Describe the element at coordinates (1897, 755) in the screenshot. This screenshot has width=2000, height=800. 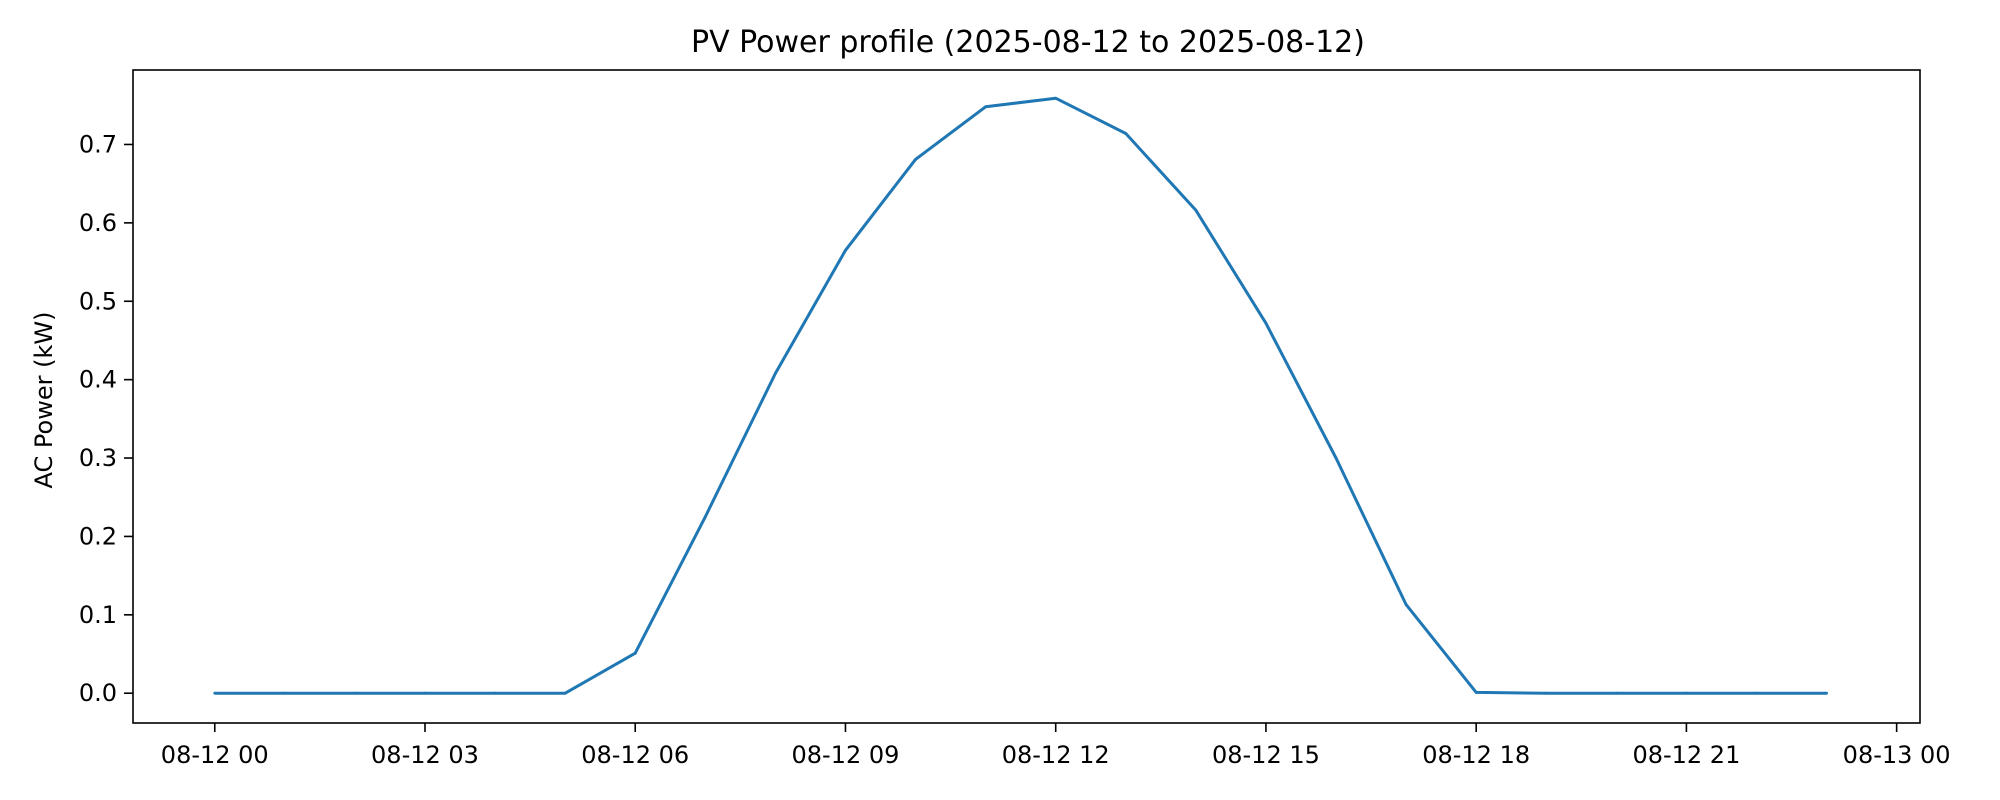
I see `x-tick-label: 08-13 00` at that location.